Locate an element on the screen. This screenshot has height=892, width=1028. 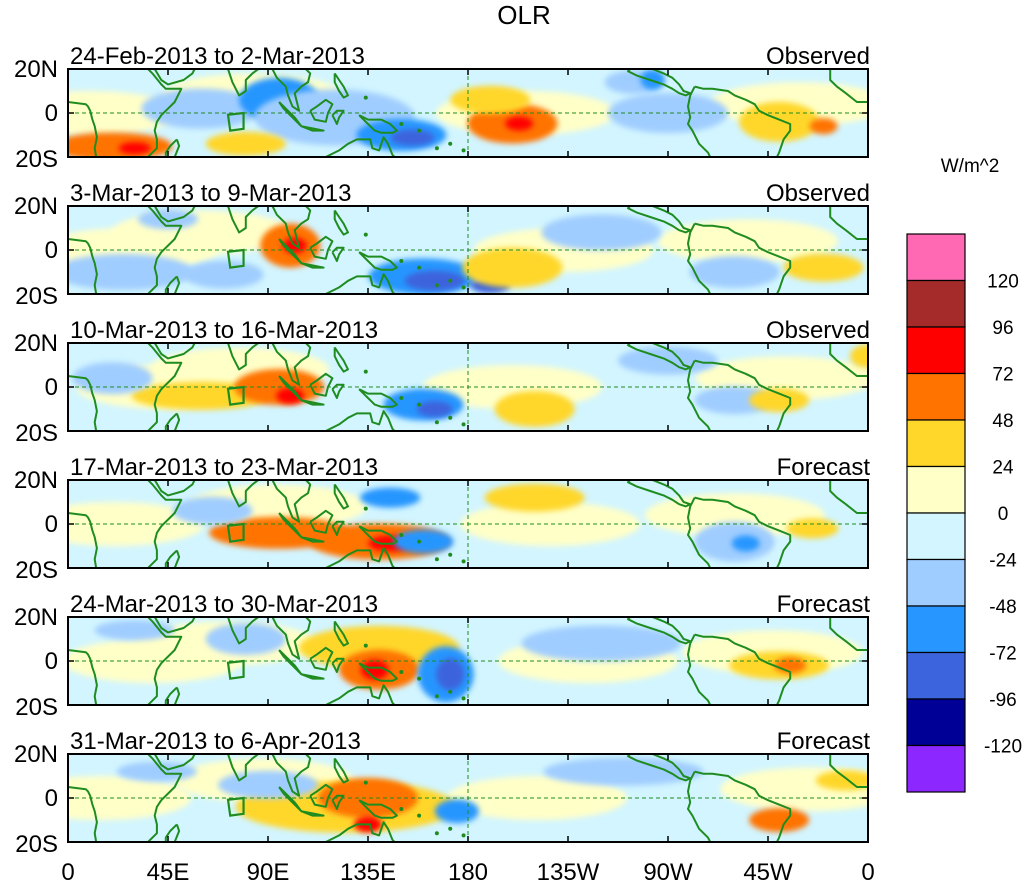
colorbar-label: -48 is located at coordinates (1002, 607).